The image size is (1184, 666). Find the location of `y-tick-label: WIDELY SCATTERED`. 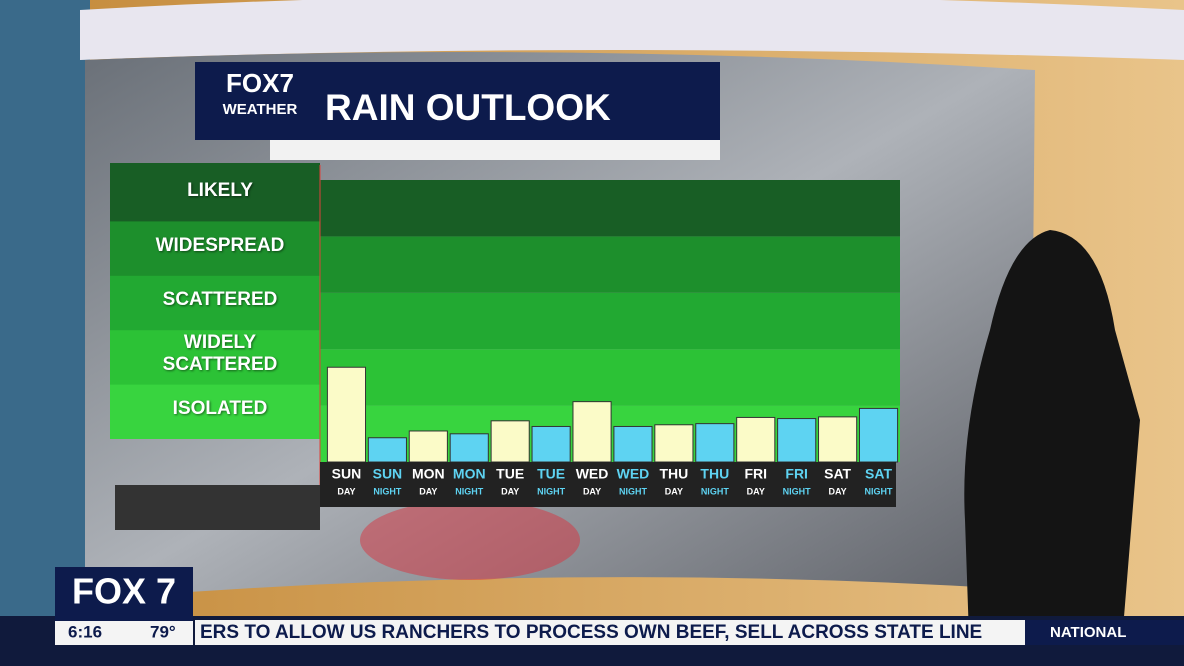

y-tick-label: WIDELY SCATTERED is located at coordinates (220, 354).